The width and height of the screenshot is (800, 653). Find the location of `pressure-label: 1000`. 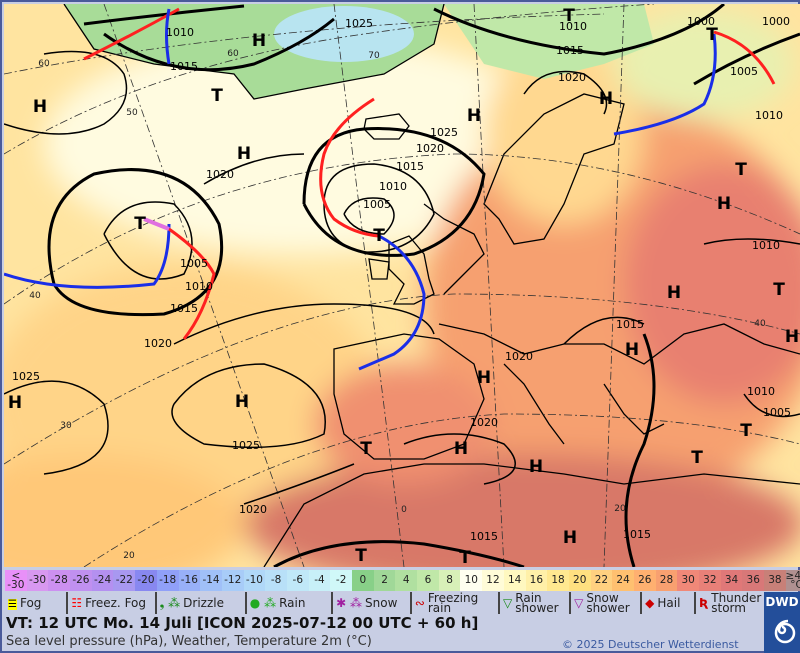

pressure-label: 1000 is located at coordinates (701, 21).